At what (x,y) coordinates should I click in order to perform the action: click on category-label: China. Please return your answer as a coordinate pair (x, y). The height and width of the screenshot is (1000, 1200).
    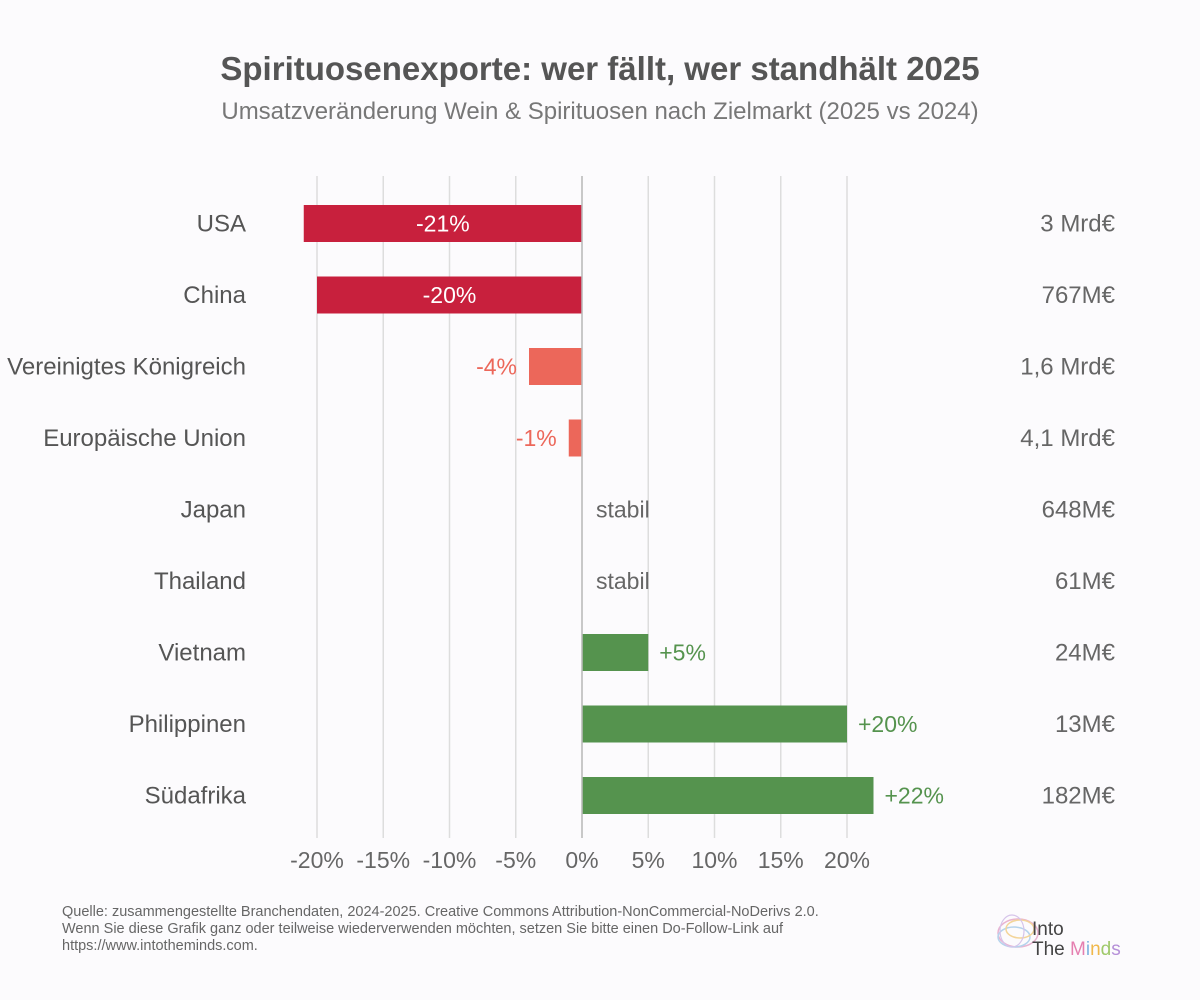
    Looking at the image, I should click on (214, 295).